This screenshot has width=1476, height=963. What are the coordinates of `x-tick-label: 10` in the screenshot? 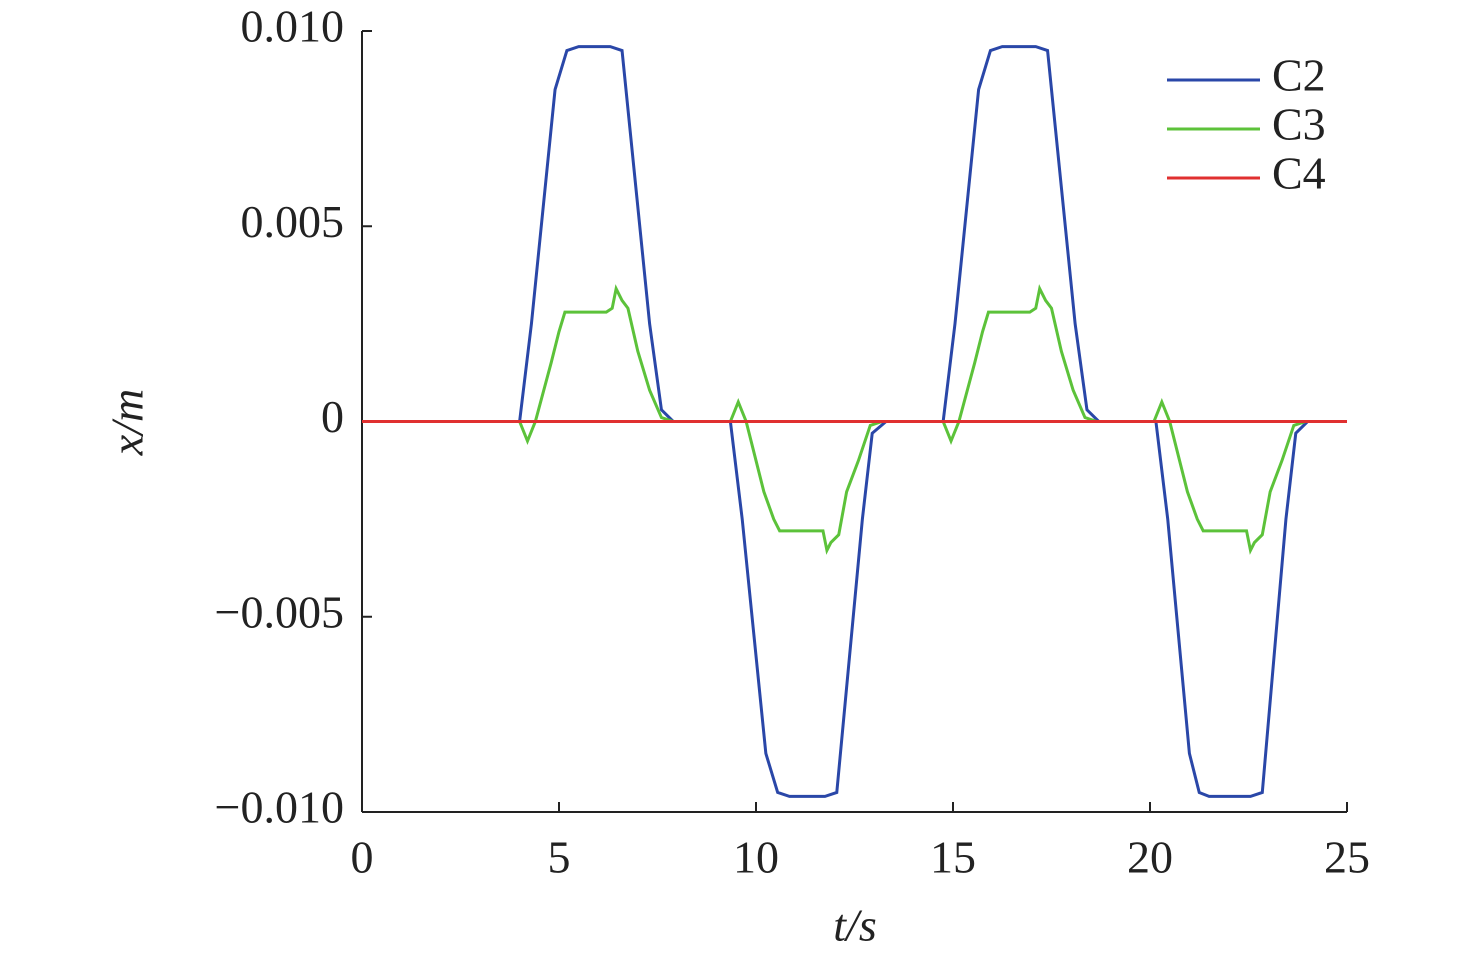 It's located at (756, 857).